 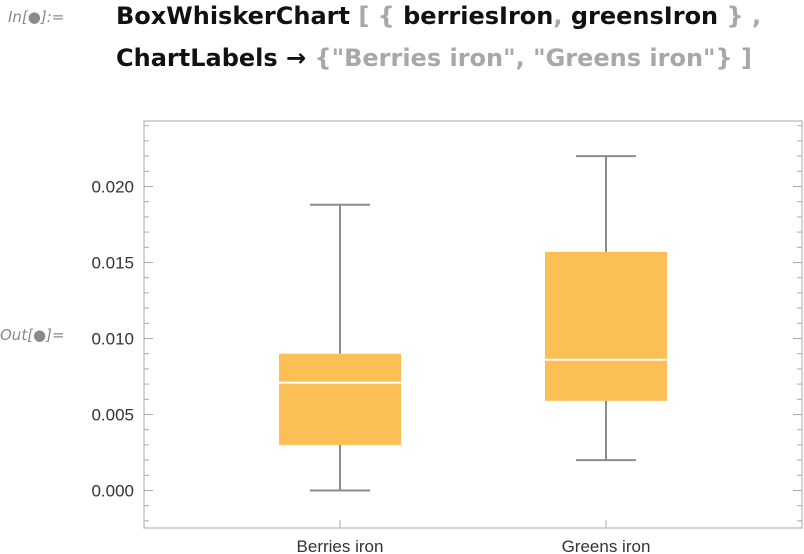 I want to click on y-tick-label: 0.005, so click(x=112, y=415).